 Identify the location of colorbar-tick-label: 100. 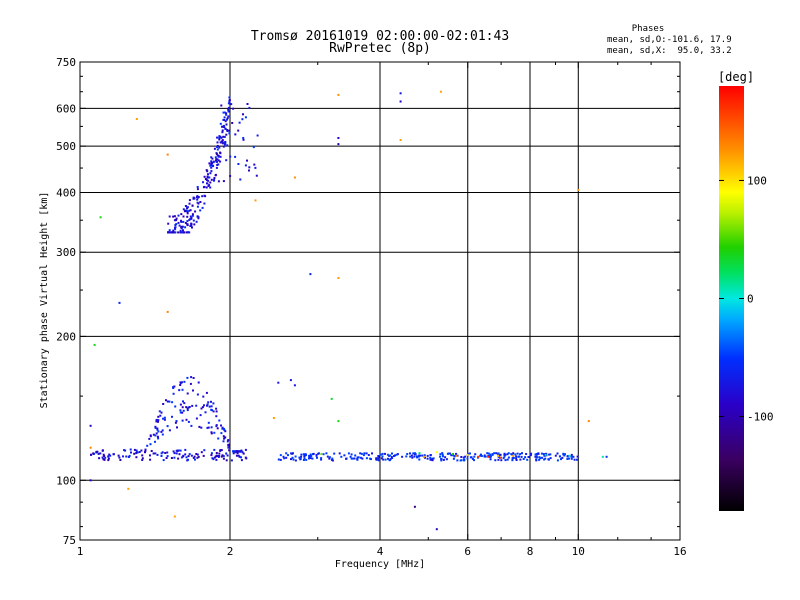
(757, 180).